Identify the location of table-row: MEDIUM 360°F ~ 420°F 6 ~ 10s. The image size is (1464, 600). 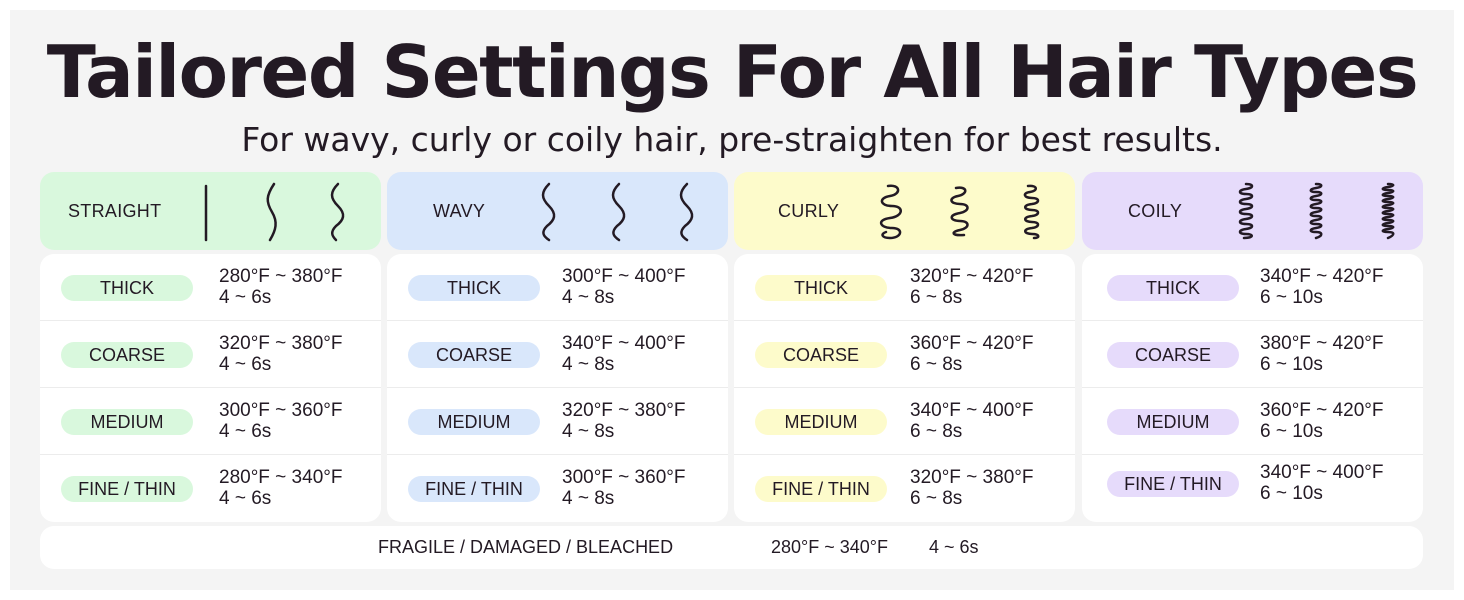
(1252, 421).